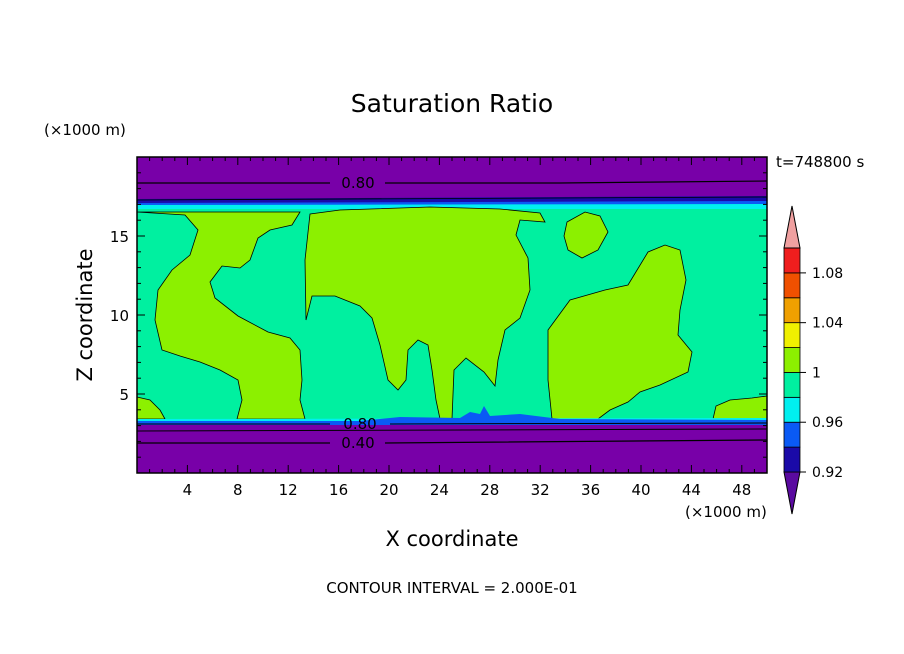 The width and height of the screenshot is (904, 654). Describe the element at coordinates (620, 332) in the screenshot. I see `field-lime-right` at that location.